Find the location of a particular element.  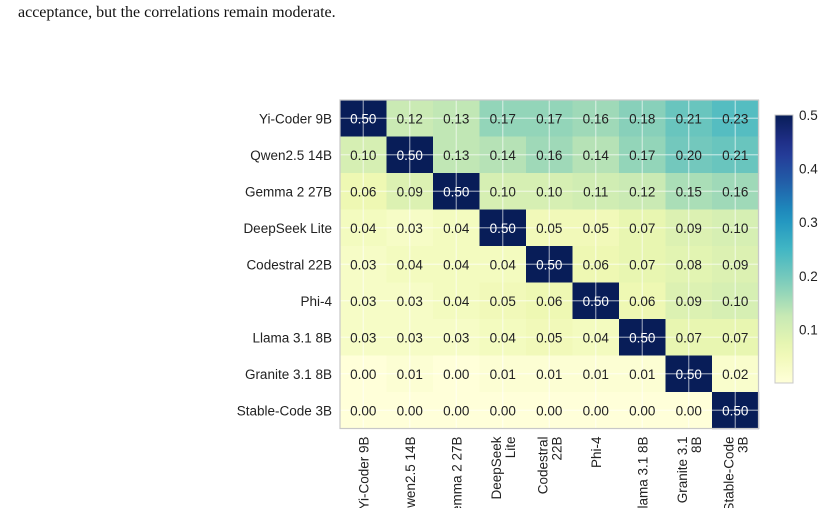

col-label-line: 22B is located at coordinates (556, 449).